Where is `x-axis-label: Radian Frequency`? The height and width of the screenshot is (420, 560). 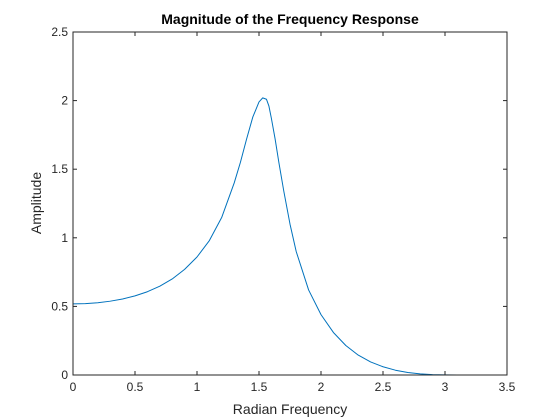
x-axis-label: Radian Frequency is located at coordinates (290, 409).